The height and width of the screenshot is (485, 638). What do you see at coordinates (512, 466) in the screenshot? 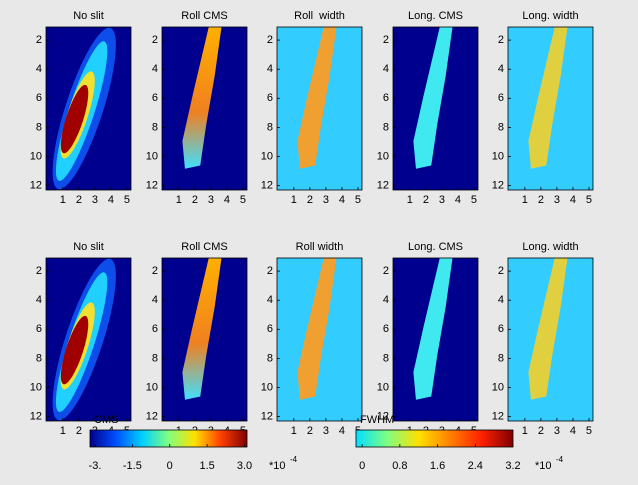
I see `colorbar-tick-label: 3.2` at bounding box center [512, 466].